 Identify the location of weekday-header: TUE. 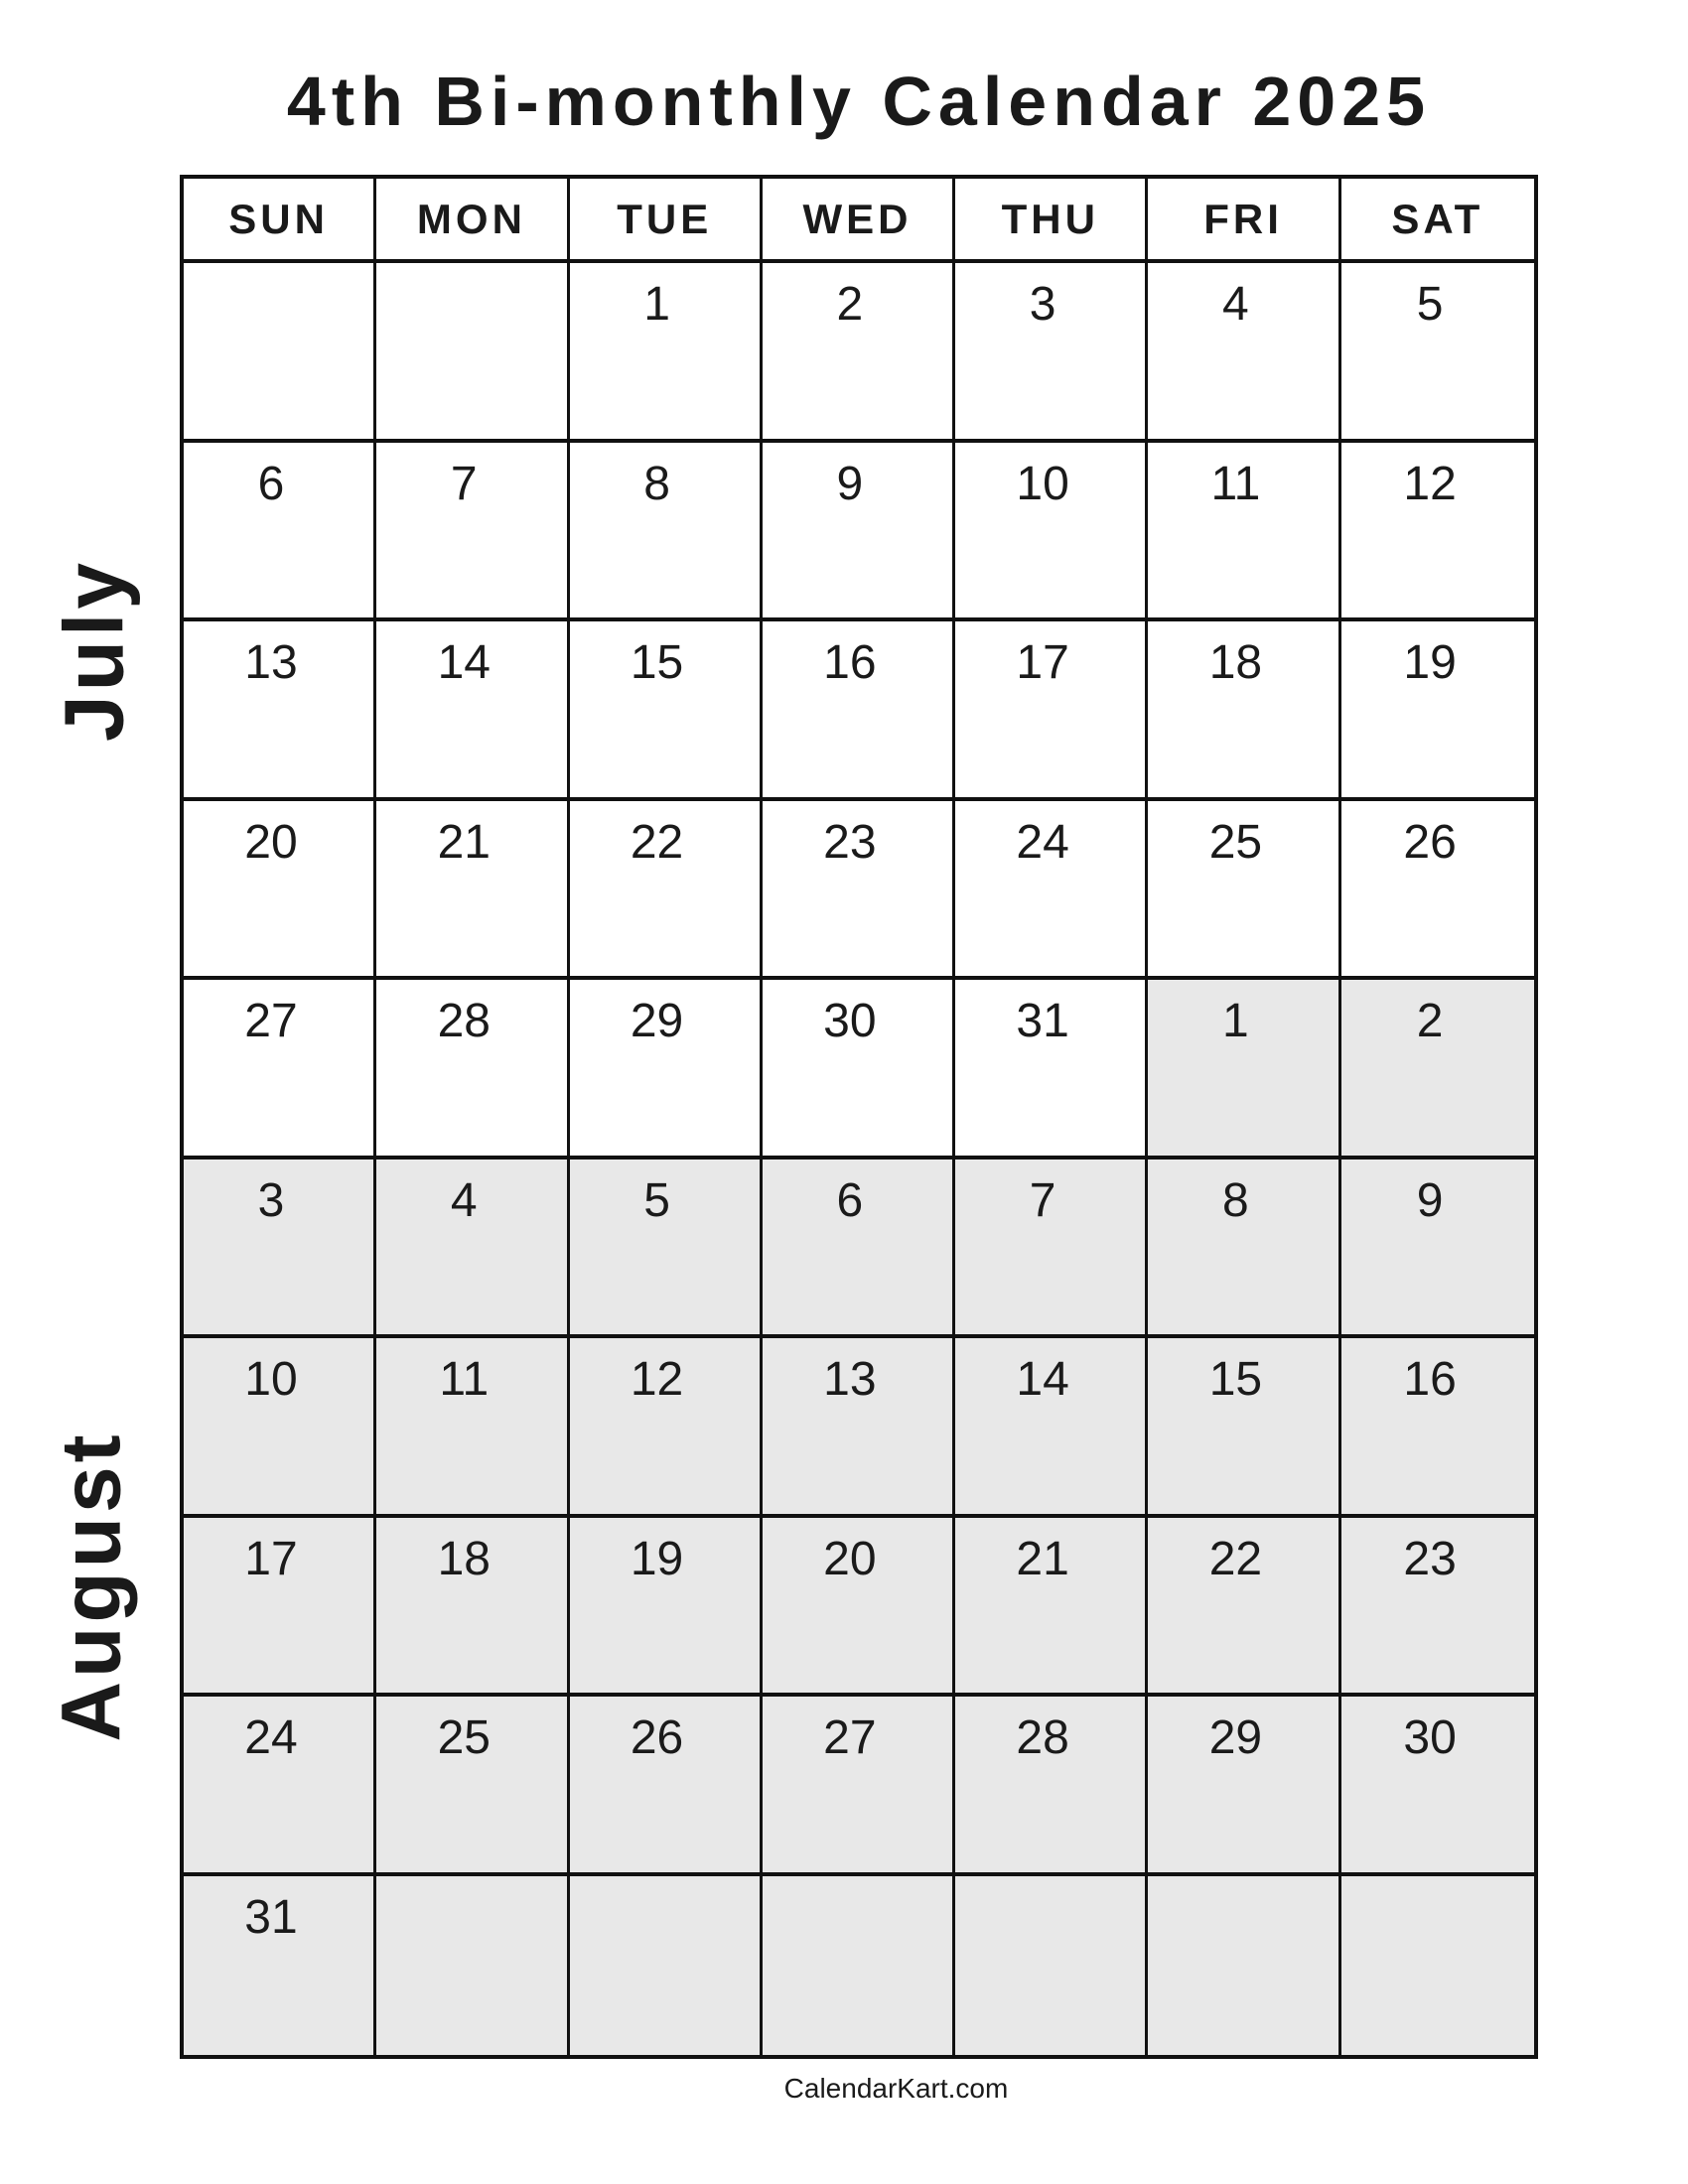
(666, 221).